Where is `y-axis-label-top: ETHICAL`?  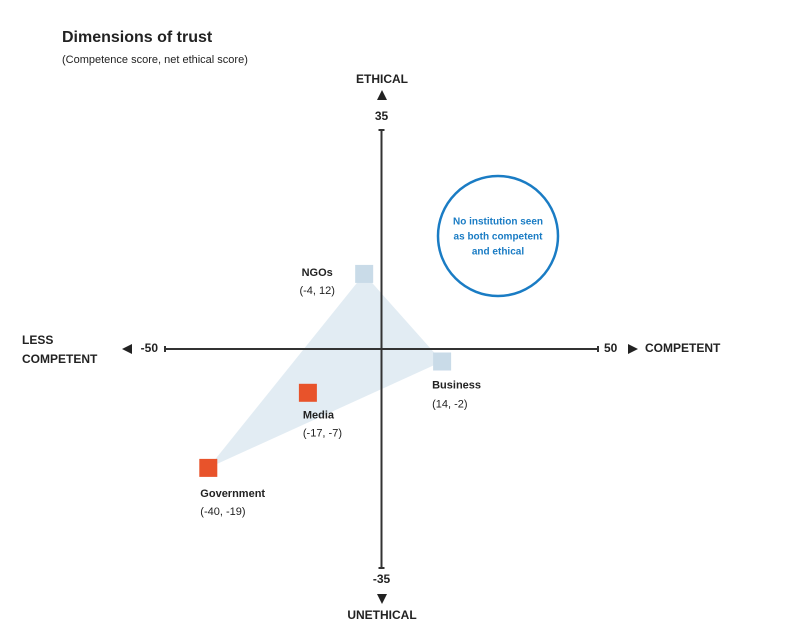
y-axis-label-top: ETHICAL is located at coordinates (382, 79).